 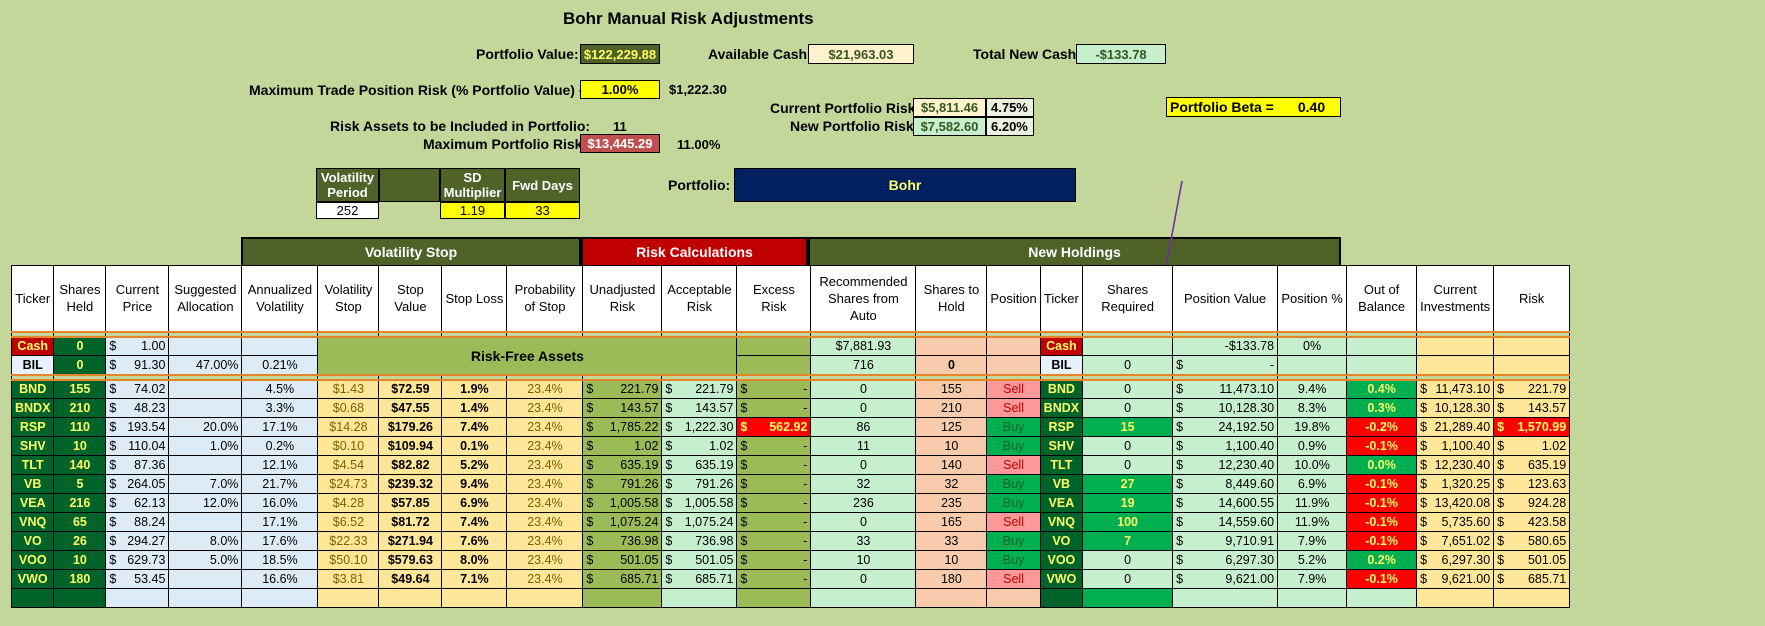 I want to click on suggested-allocation-cell: 47.00%, so click(x=205, y=365).